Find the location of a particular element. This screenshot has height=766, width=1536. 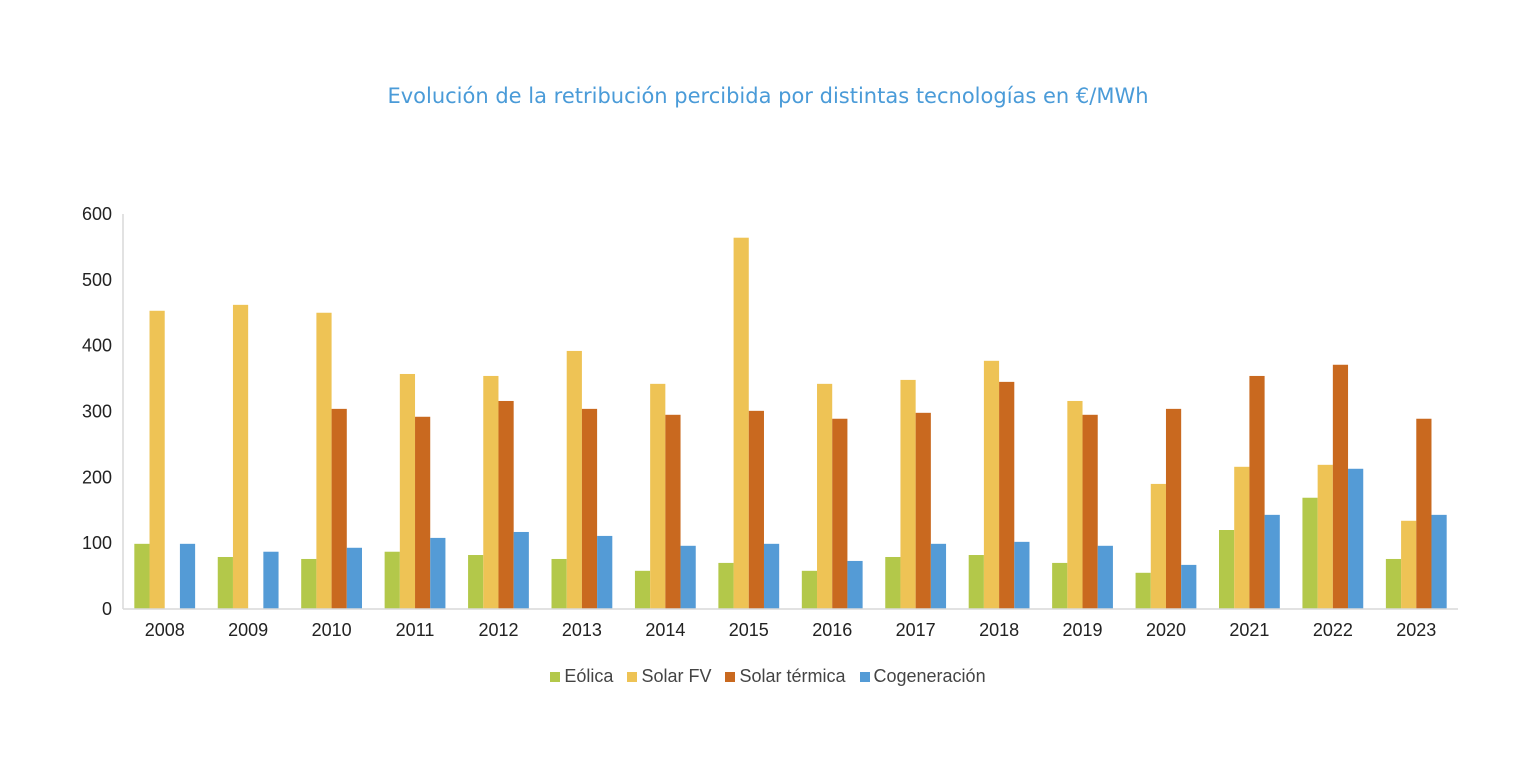

bar-solar-fv-2020 is located at coordinates (1158, 546).